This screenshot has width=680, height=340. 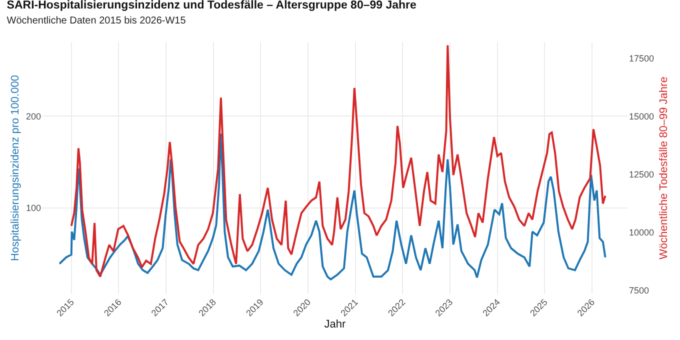 What do you see at coordinates (641, 58) in the screenshot?
I see `y2-tick-label: 17500` at bounding box center [641, 58].